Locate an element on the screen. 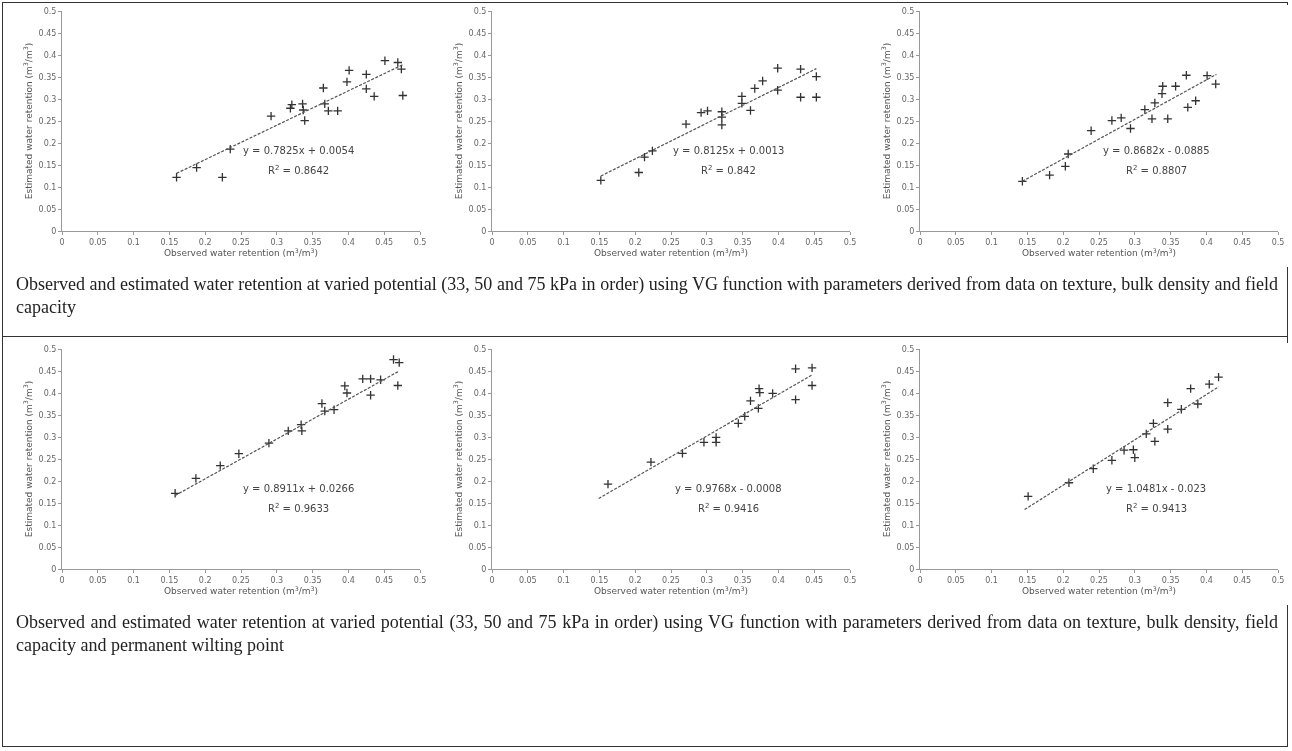  annotation: y = 0.9768x - 0.0008 is located at coordinates (728, 488).